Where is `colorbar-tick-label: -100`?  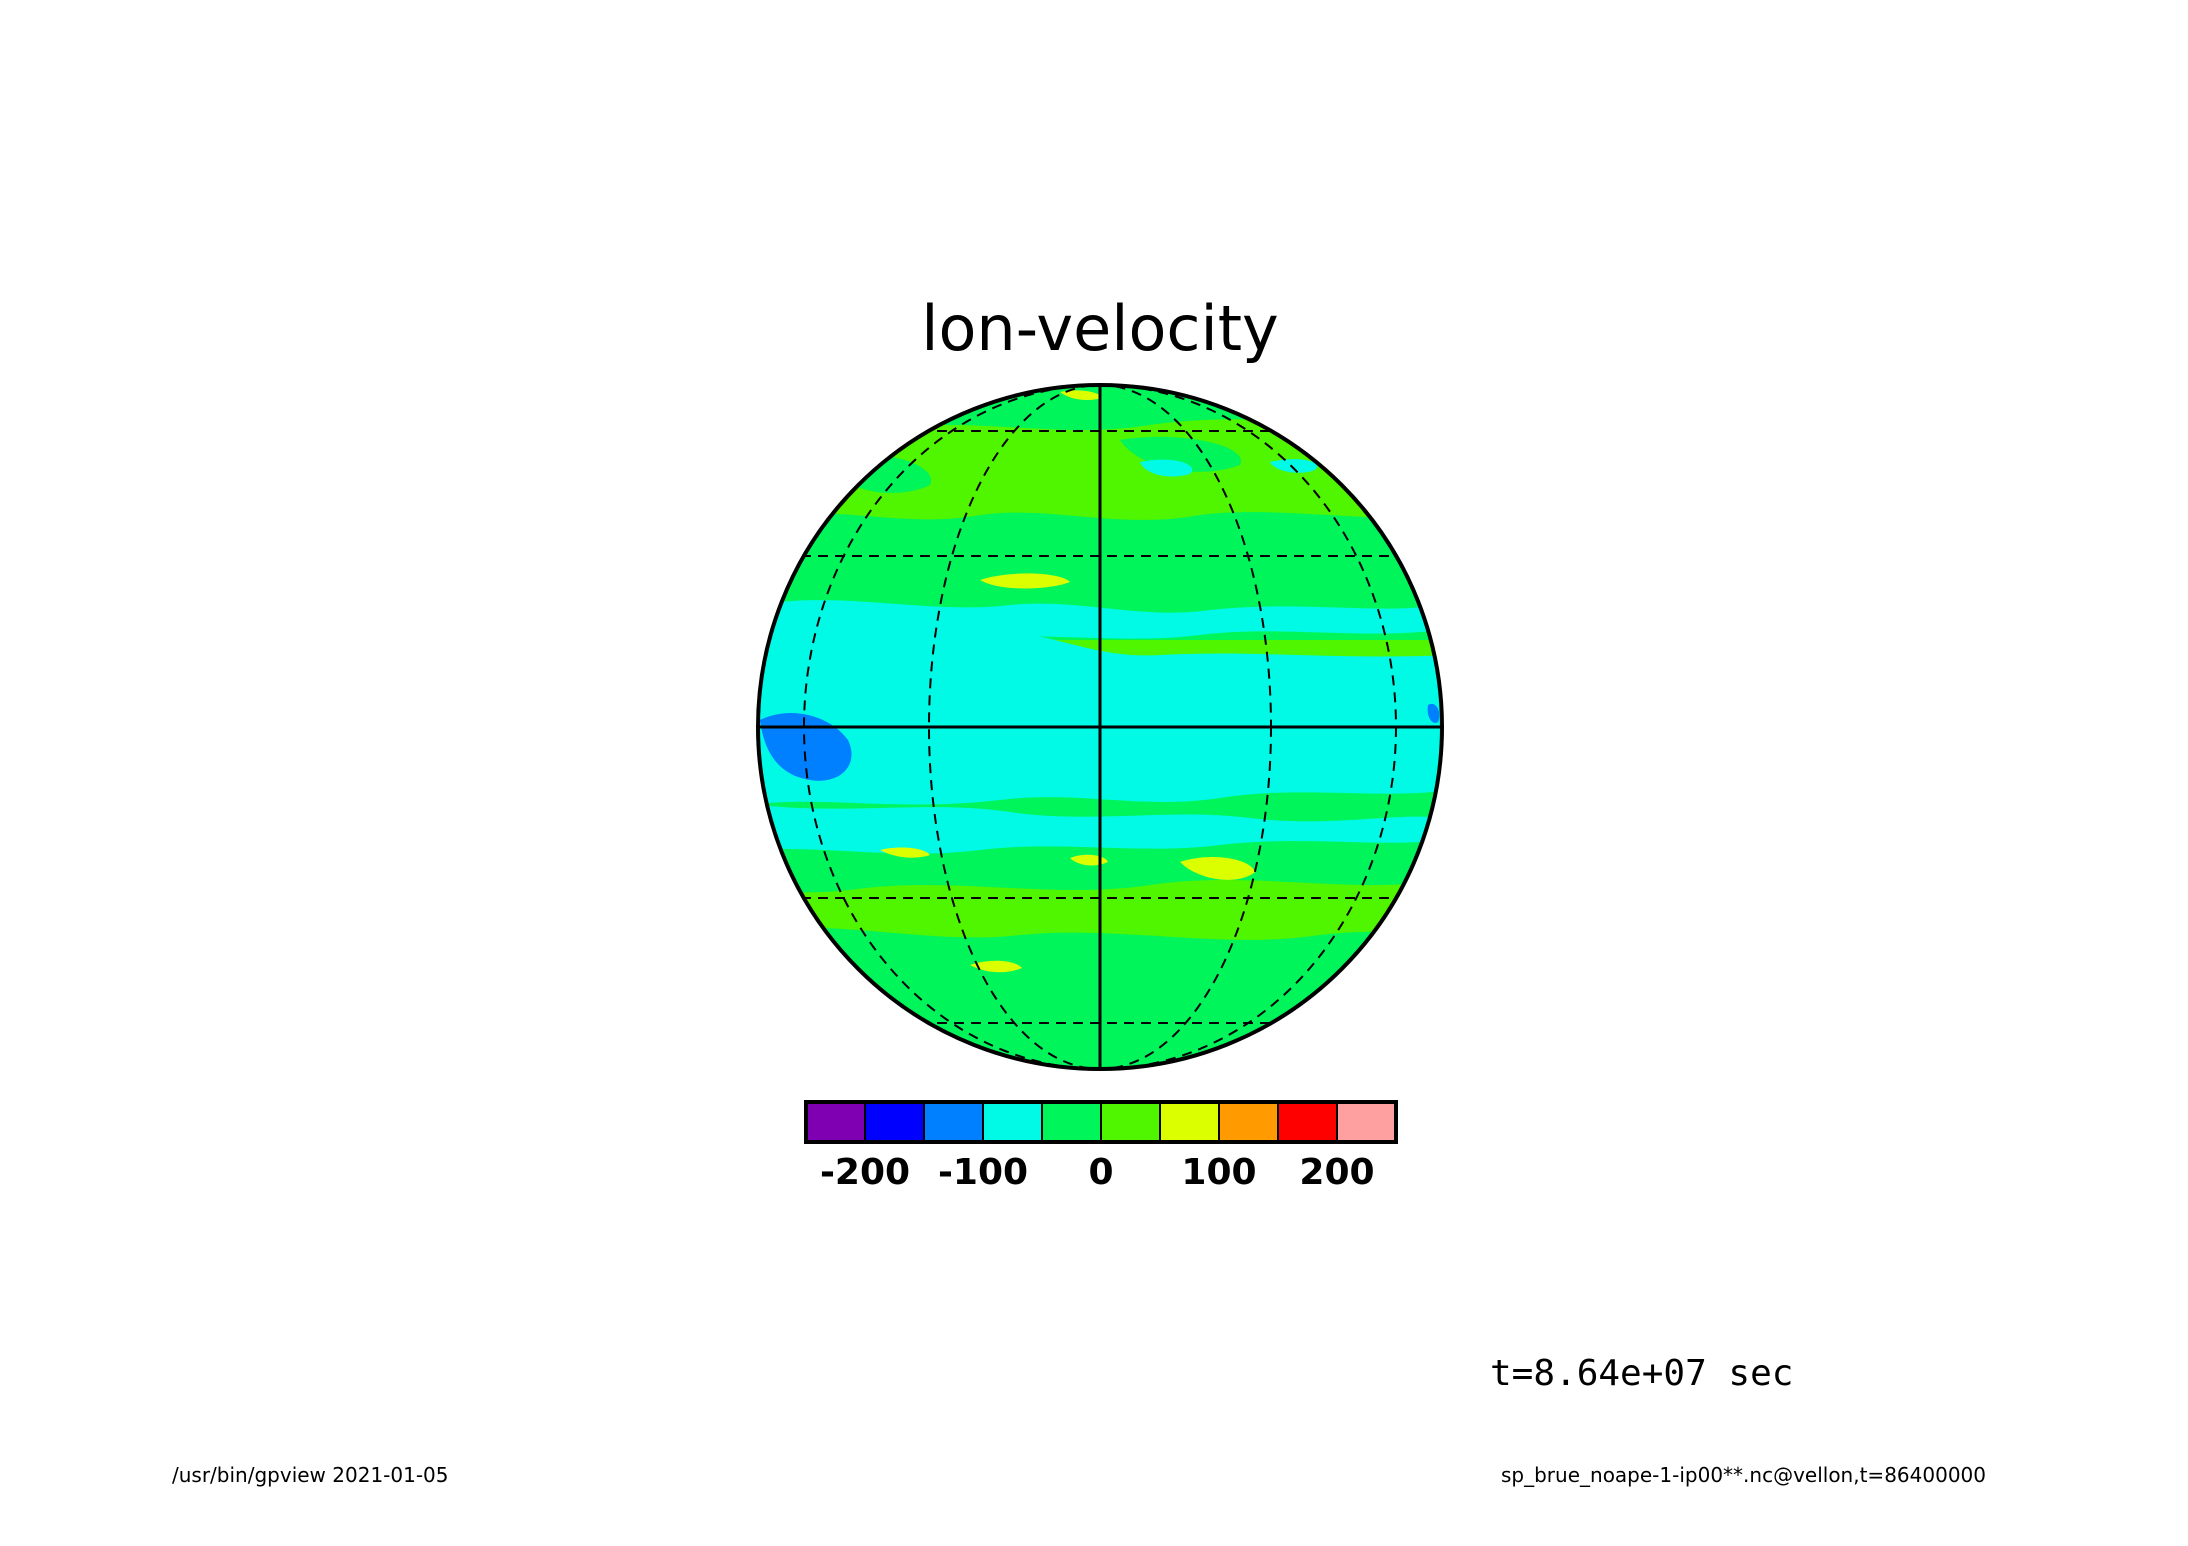
colorbar-tick-label: -100 is located at coordinates (983, 1172).